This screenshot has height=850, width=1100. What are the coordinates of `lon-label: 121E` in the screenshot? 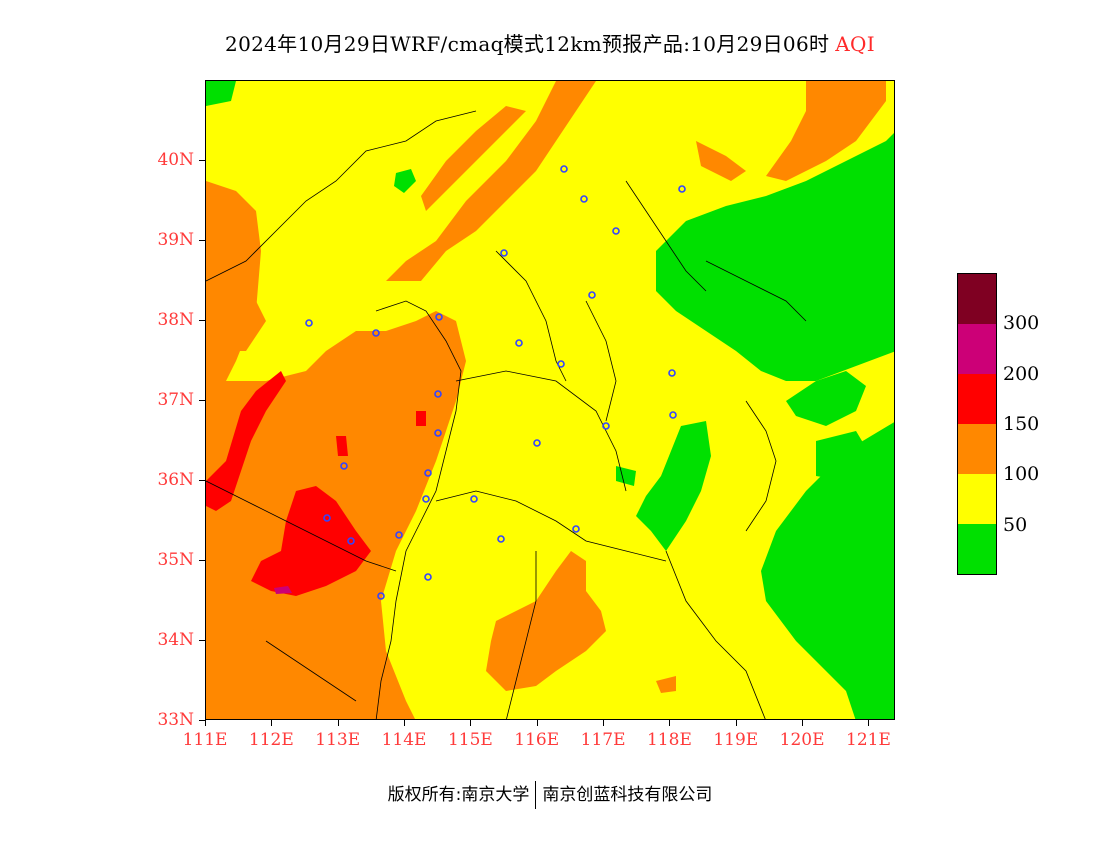 It's located at (868, 740).